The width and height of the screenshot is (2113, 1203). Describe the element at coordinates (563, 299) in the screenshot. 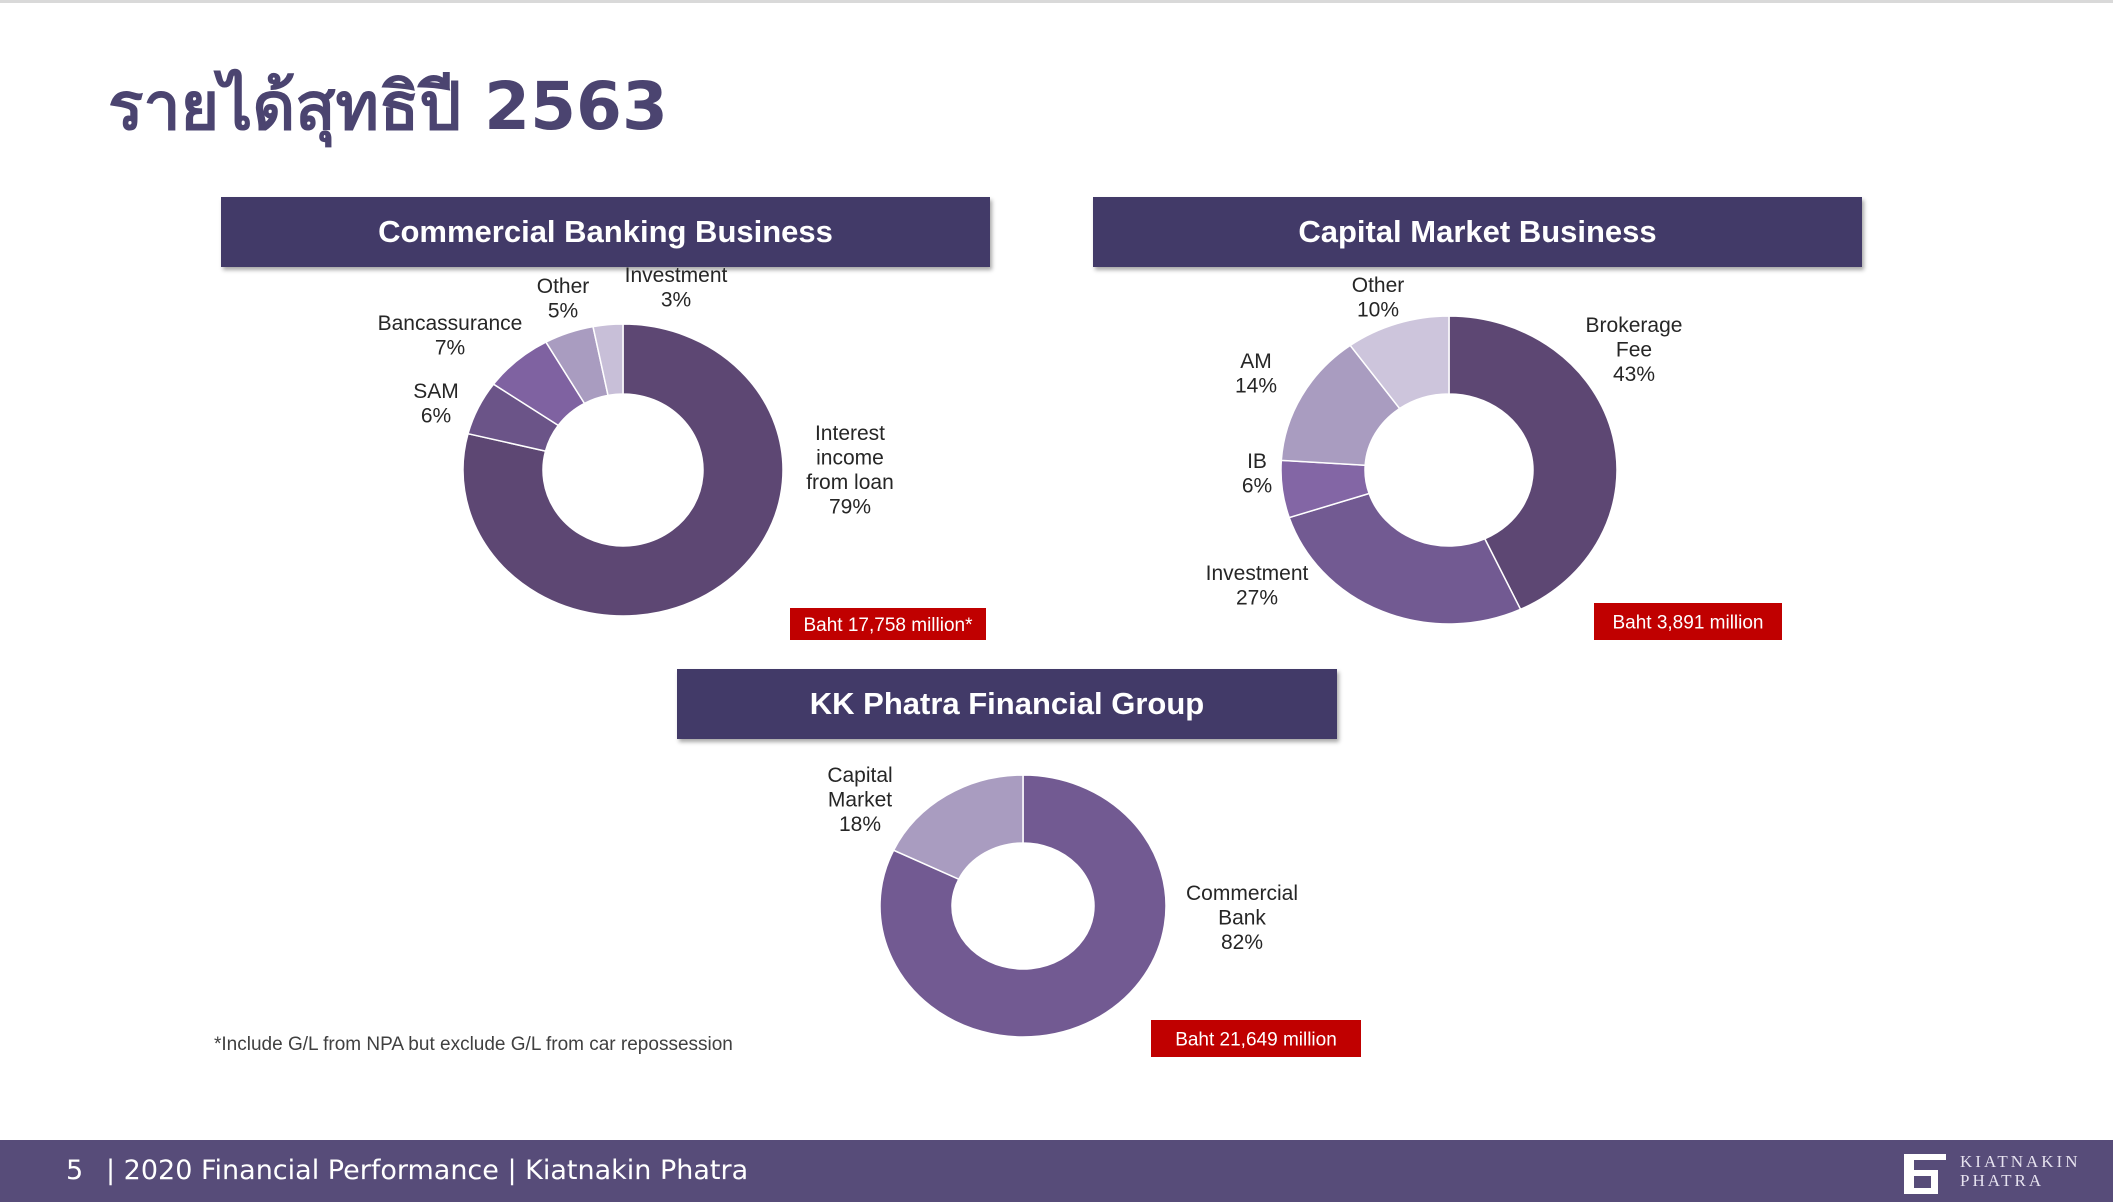

I see `chart-0-slice-3-label: Other 5%` at that location.